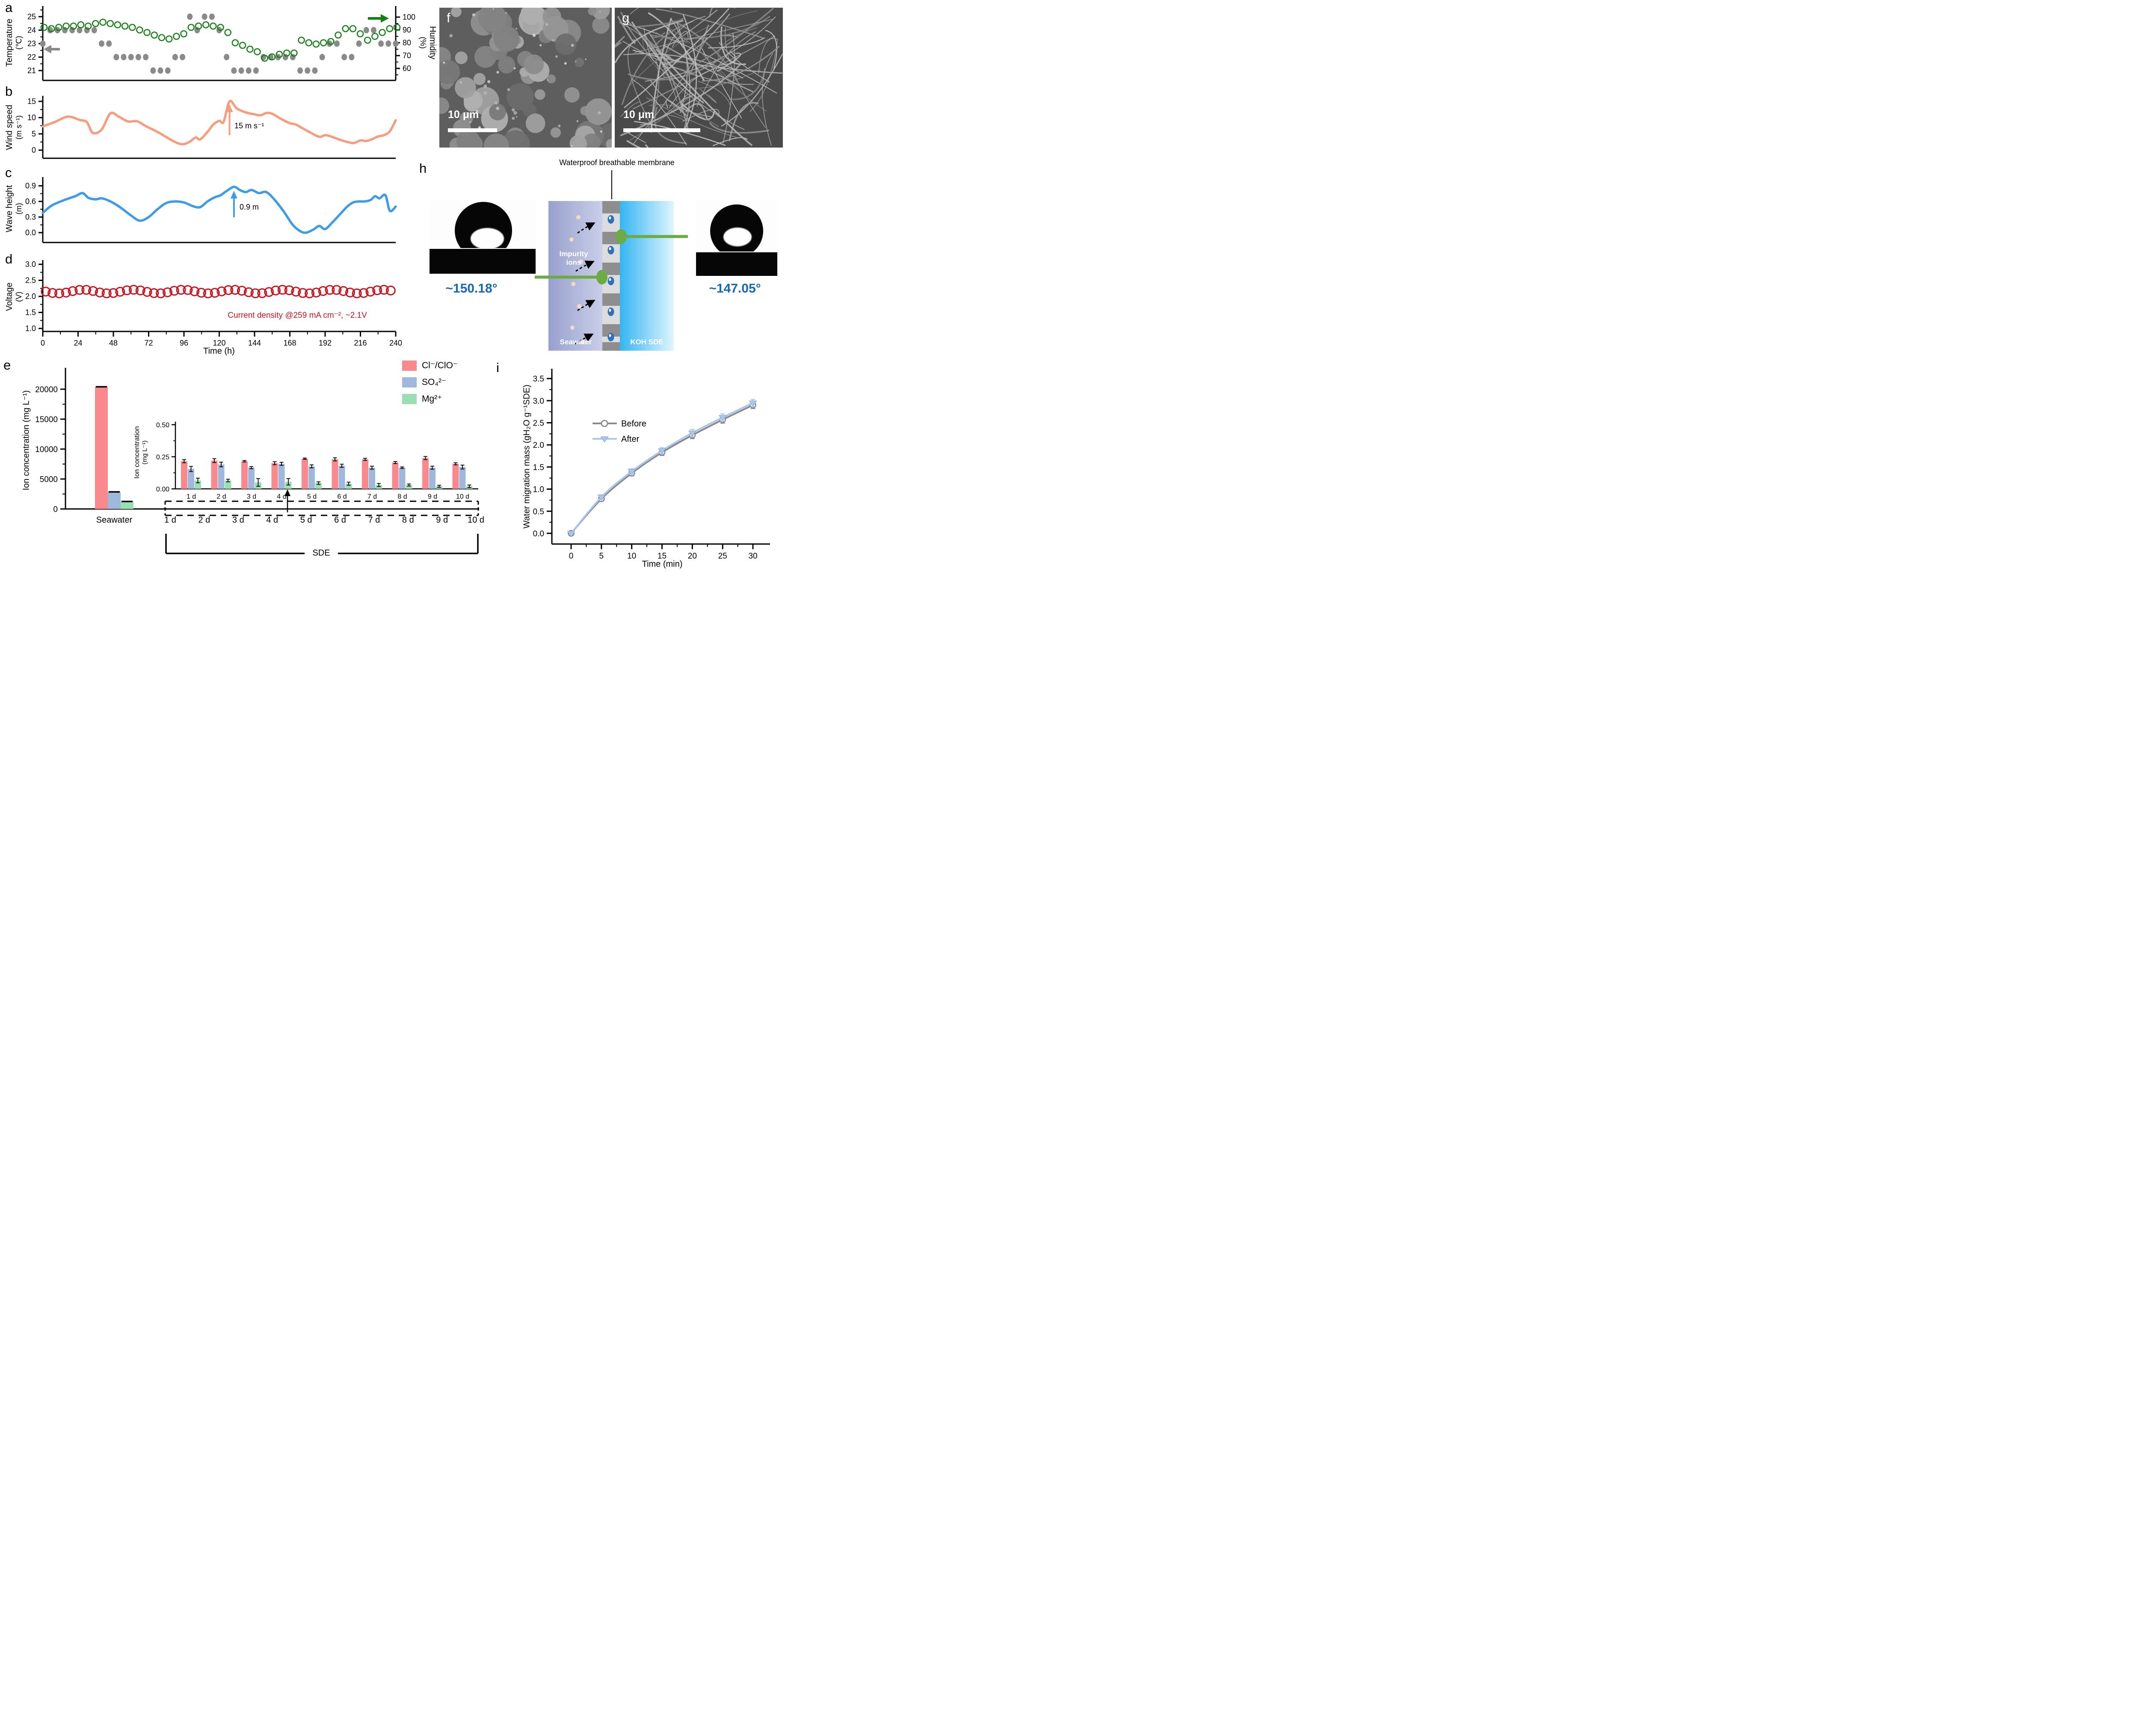 Image resolution: width=2139 pixels, height=1736 pixels. Describe the element at coordinates (662, 564) in the screenshot. I see `time-min-axis-label: Time (min)` at that location.